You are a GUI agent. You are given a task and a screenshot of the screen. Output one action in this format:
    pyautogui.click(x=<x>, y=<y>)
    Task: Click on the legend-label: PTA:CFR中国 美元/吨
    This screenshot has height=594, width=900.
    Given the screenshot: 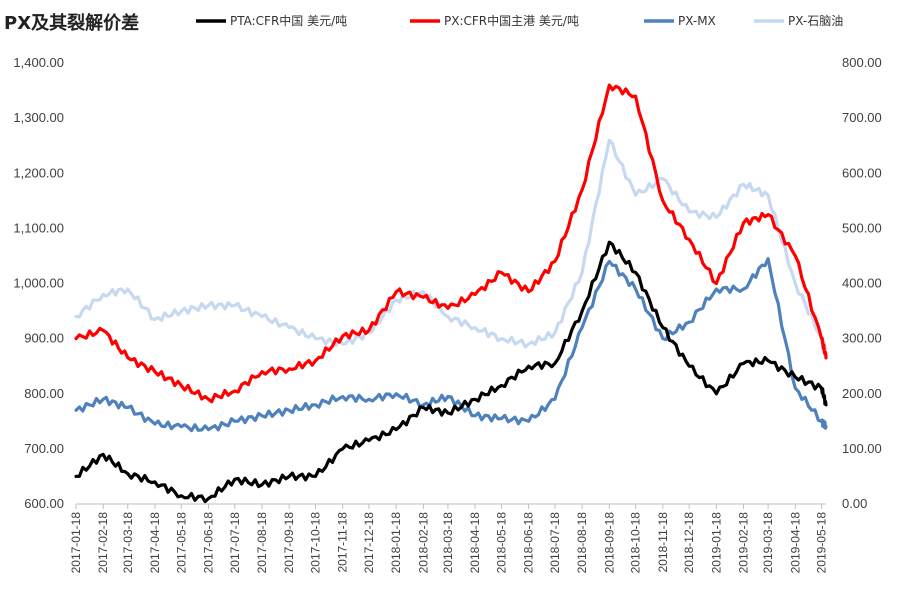 What is the action you would take?
    pyautogui.click(x=288, y=20)
    